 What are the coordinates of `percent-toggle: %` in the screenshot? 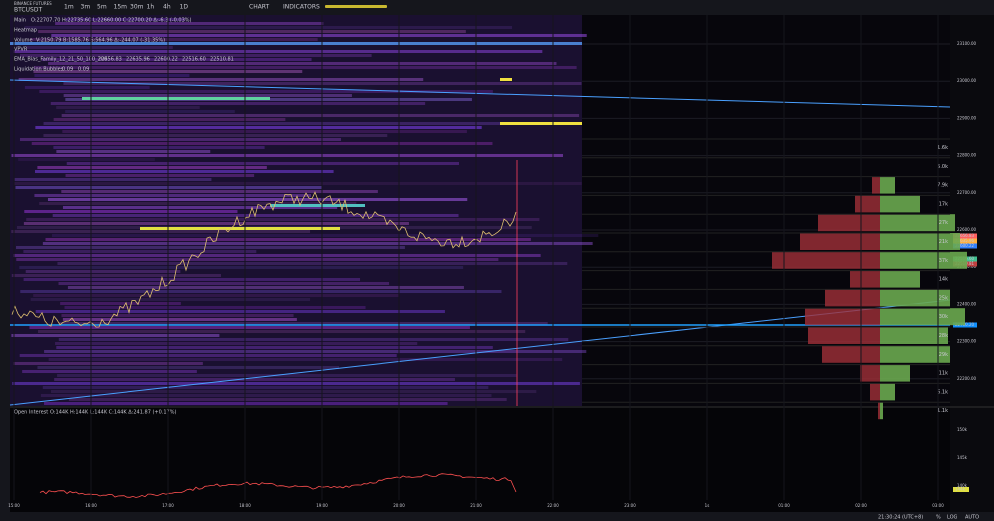 It's located at (938, 518).